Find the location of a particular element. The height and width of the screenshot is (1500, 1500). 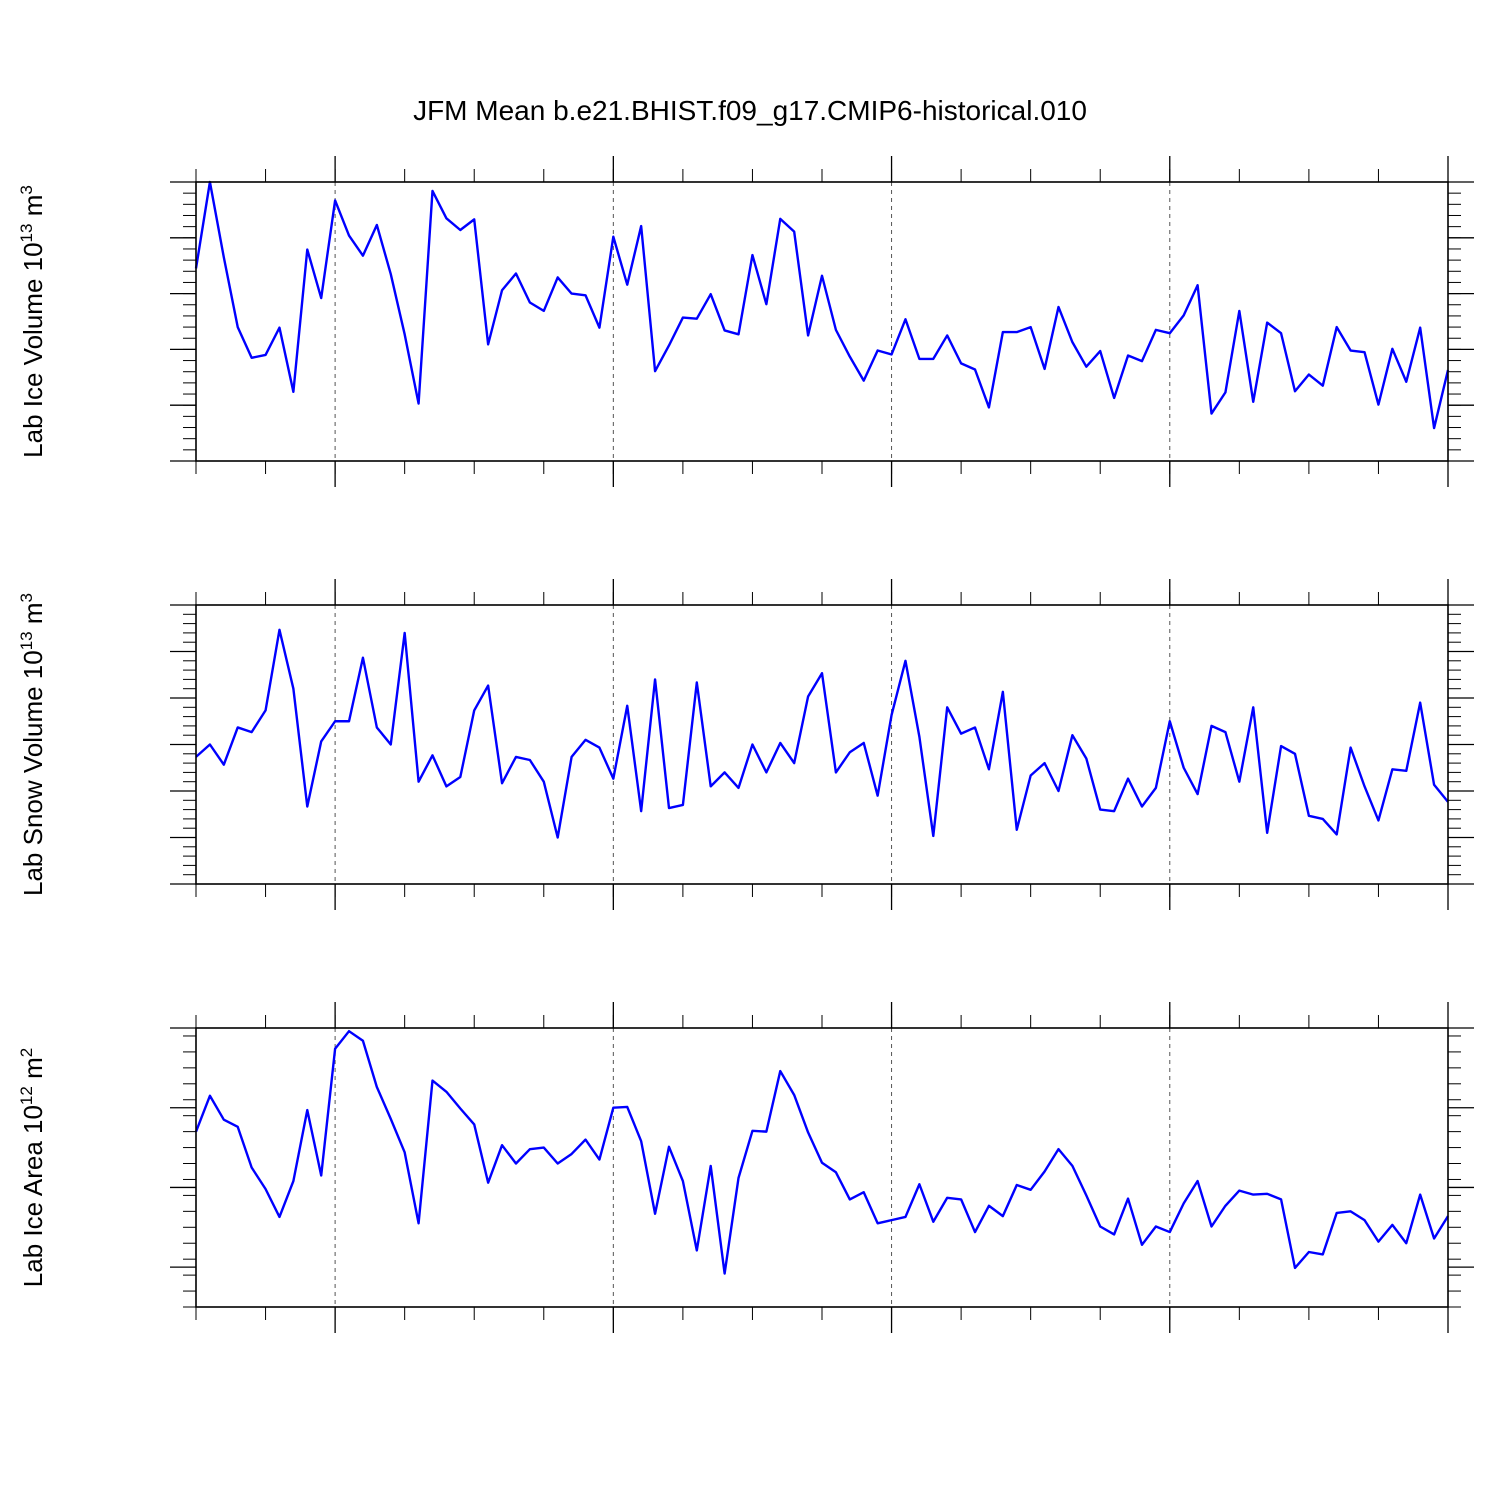

y-axis-label: Lab Ice Volume 1013 m3 is located at coordinates (32, 321).